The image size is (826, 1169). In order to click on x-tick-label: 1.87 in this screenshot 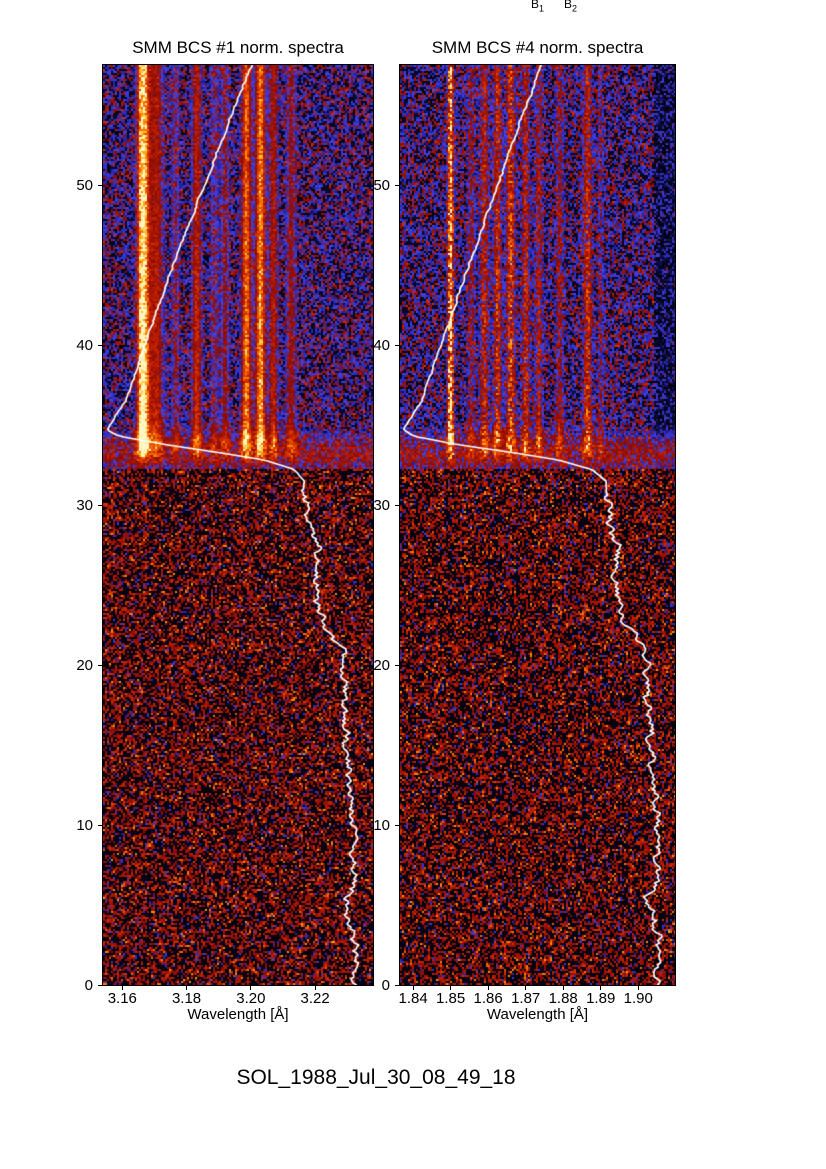, I will do `click(526, 998)`.